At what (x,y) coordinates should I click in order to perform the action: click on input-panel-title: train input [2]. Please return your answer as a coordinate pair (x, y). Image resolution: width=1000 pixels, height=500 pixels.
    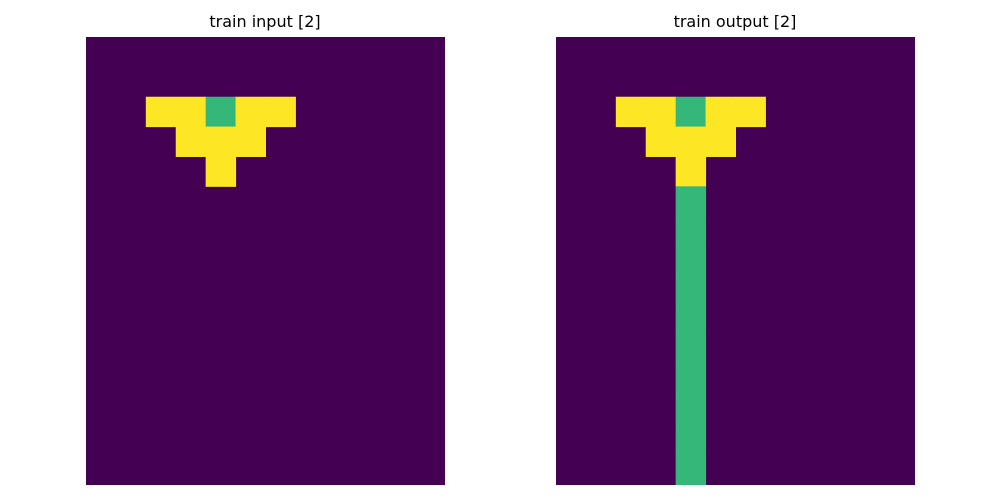
    Looking at the image, I should click on (265, 21).